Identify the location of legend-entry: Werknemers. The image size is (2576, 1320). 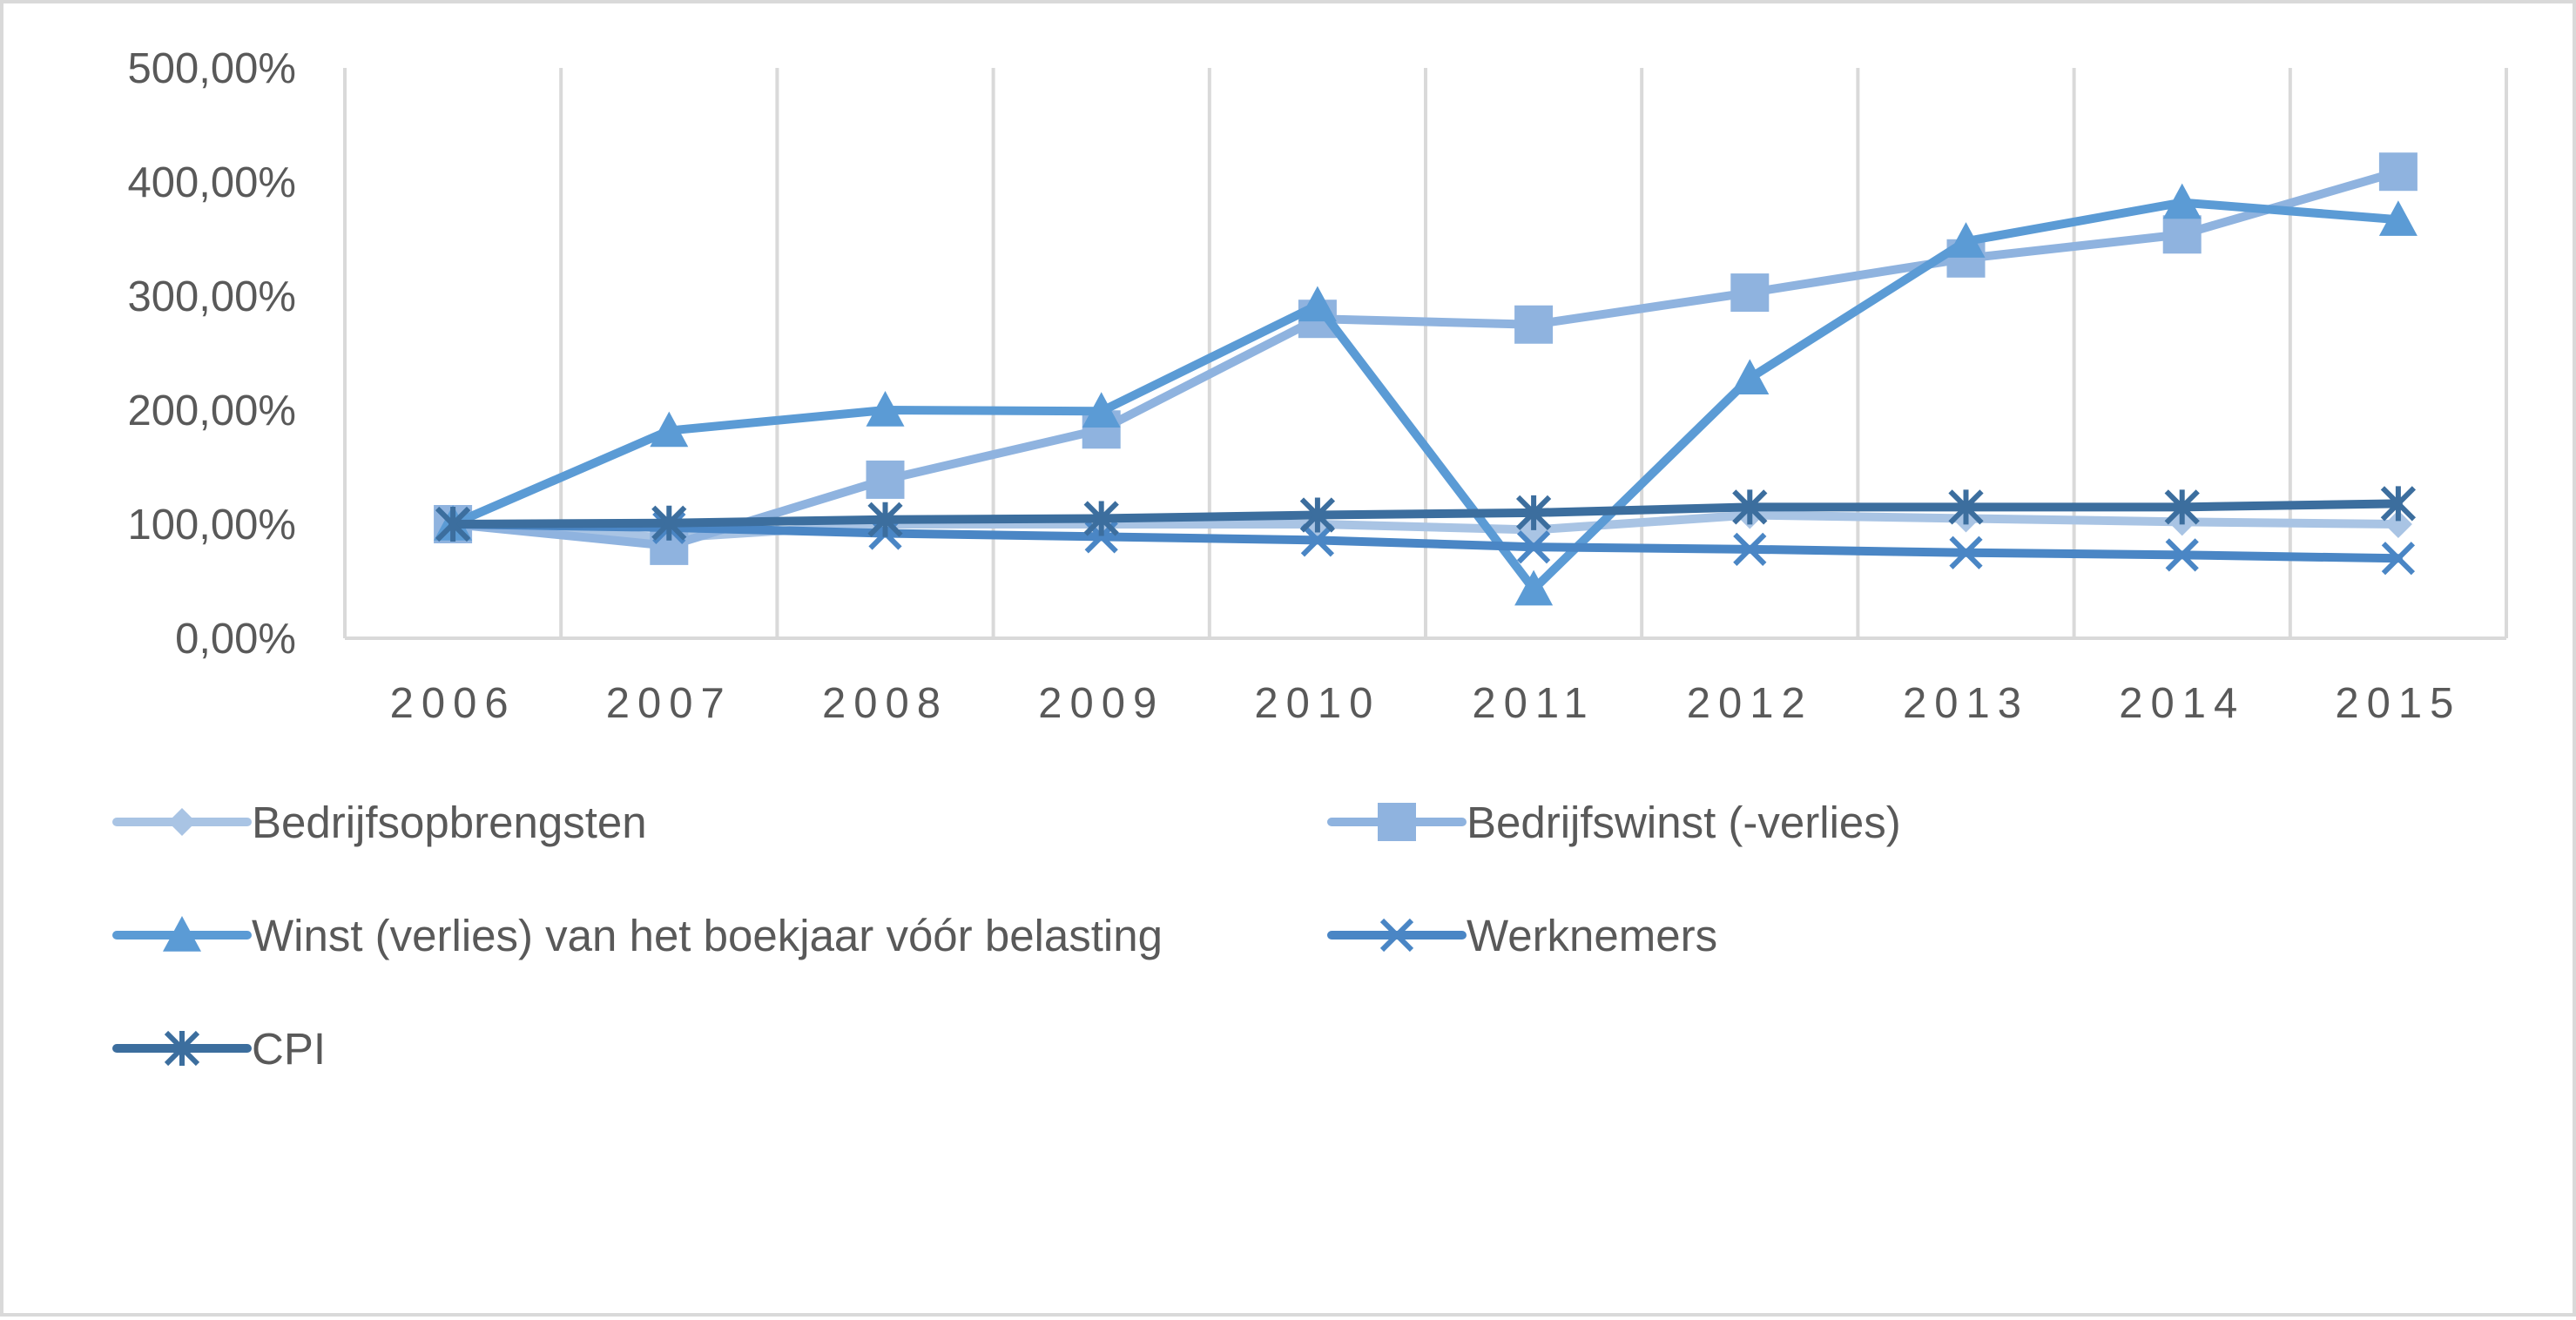
(1522, 935).